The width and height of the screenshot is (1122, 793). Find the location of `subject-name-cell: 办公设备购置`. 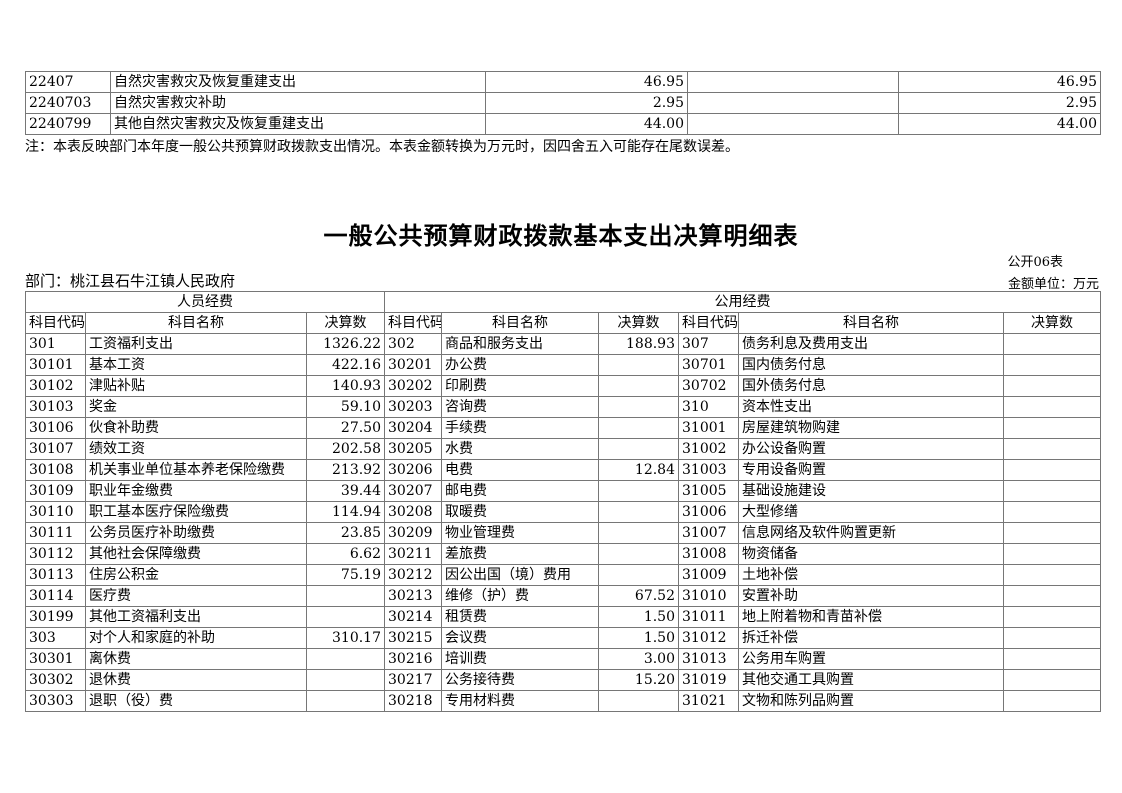

subject-name-cell: 办公设备购置 is located at coordinates (871, 449).